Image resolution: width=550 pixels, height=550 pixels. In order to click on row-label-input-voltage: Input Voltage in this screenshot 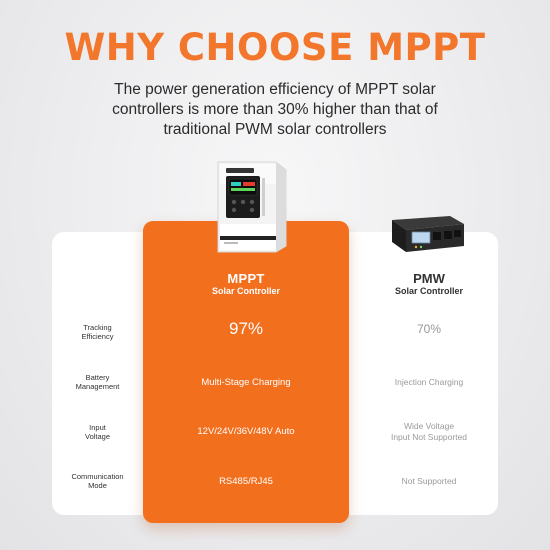, I will do `click(97, 432)`.